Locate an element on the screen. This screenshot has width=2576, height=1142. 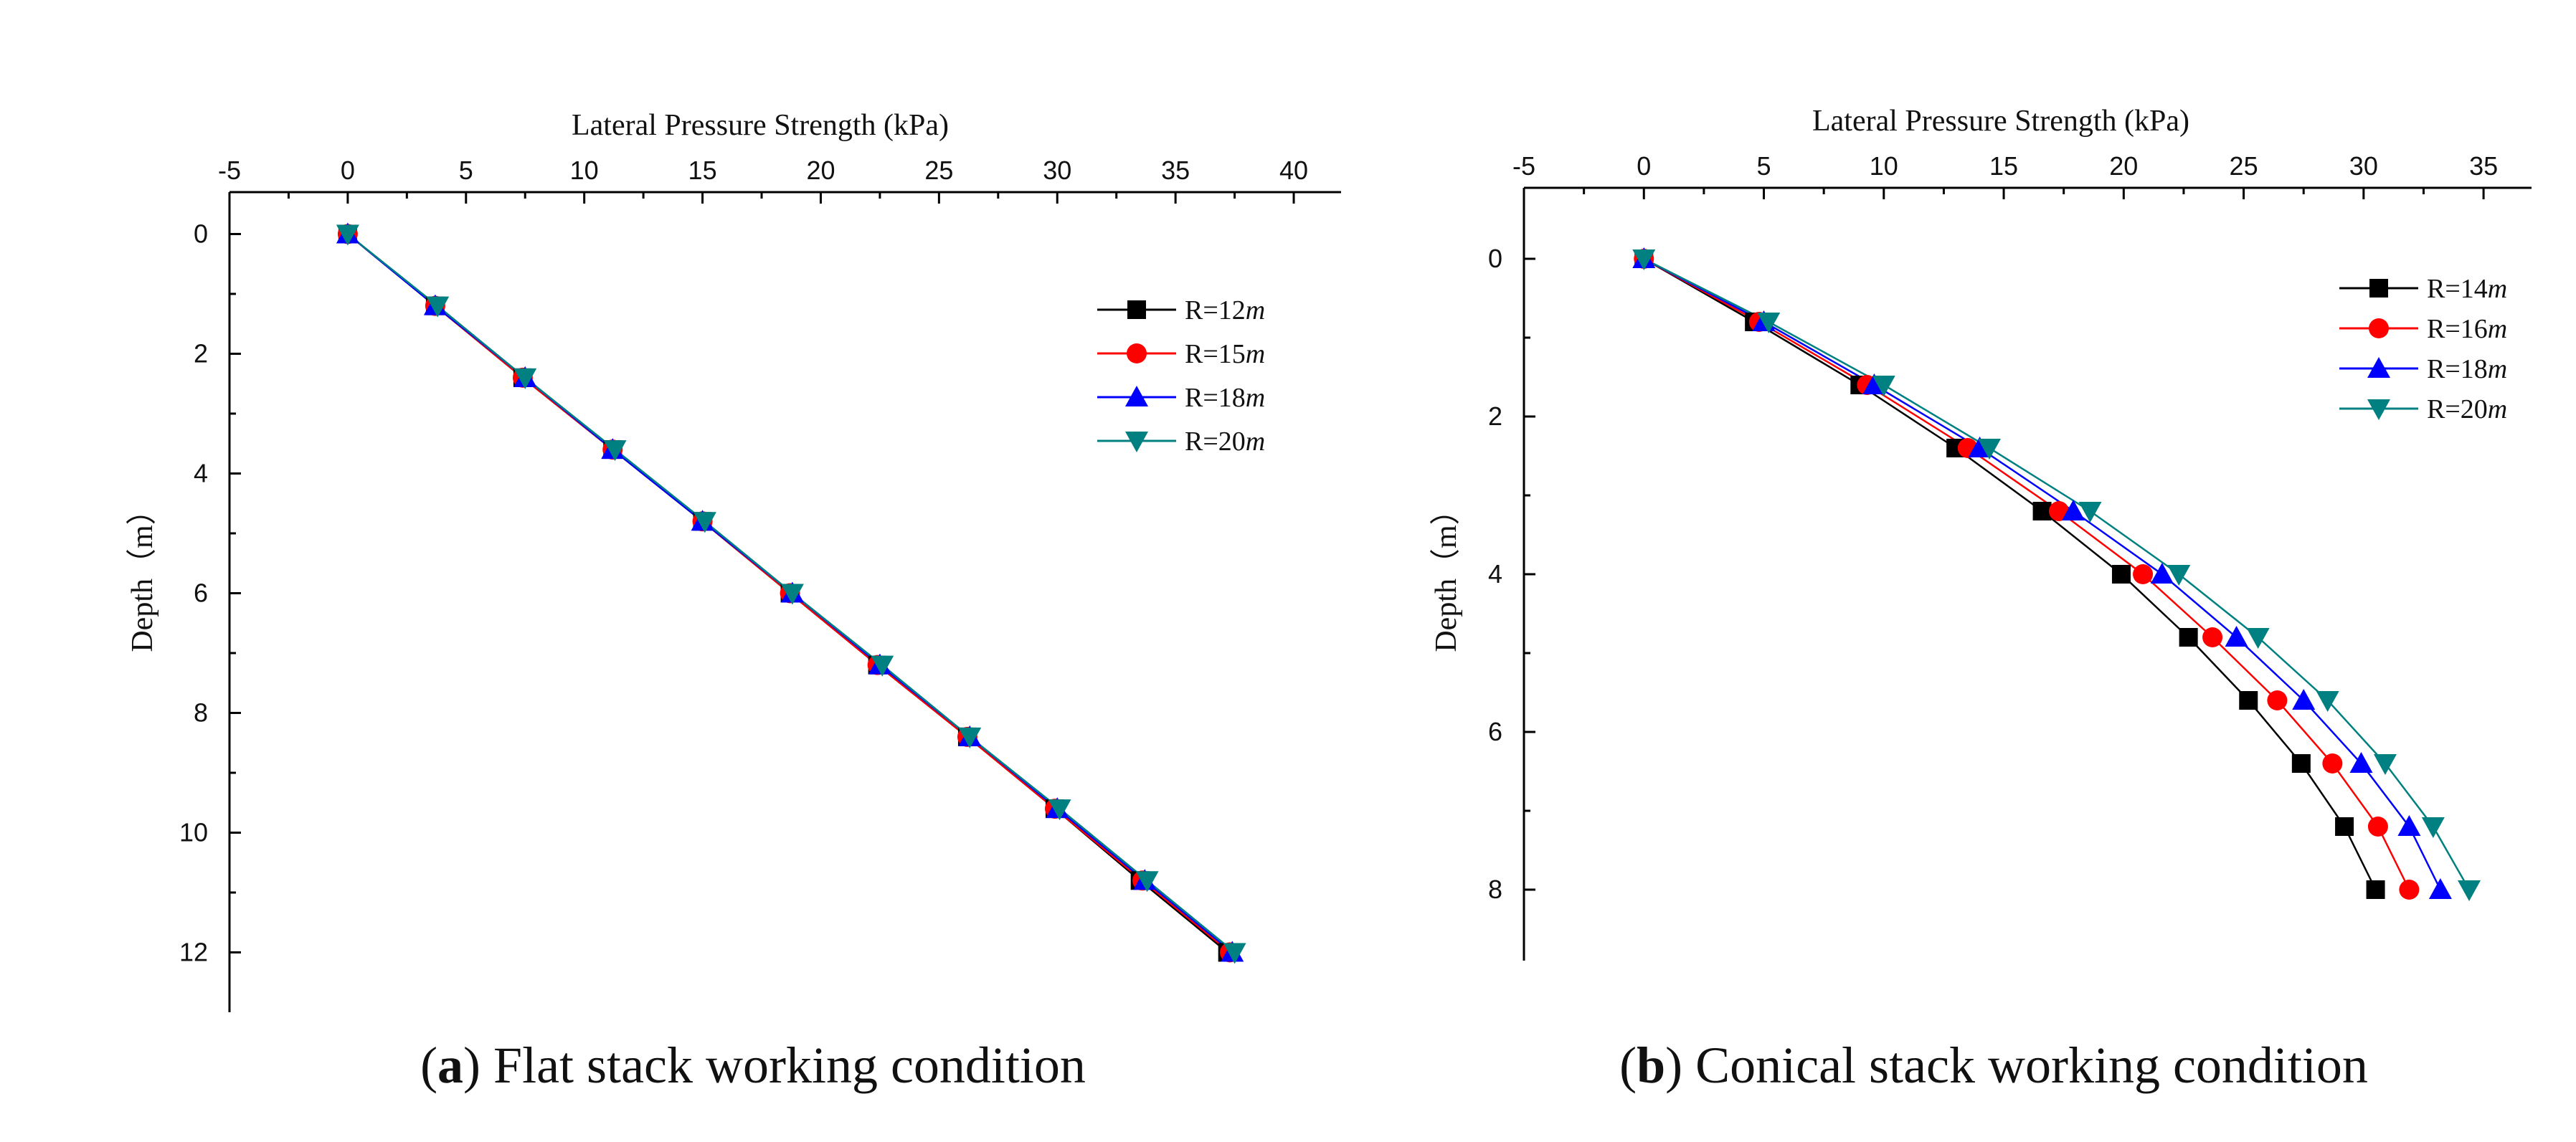
y-tick-label: 12 is located at coordinates (193, 951).